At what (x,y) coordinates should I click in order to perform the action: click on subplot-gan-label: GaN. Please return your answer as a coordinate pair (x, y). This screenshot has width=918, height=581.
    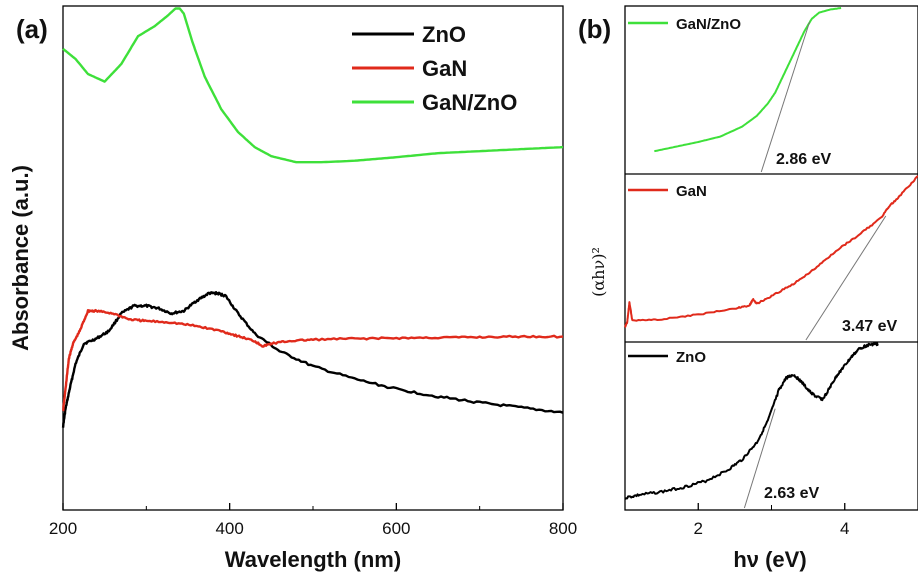
    Looking at the image, I should click on (691, 191).